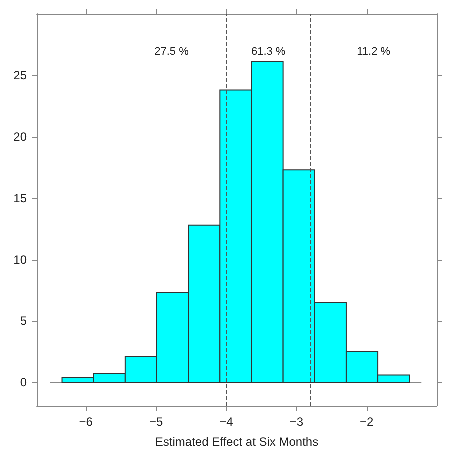  Describe the element at coordinates (156, 422) in the screenshot. I see `x-tick-label: −5` at that location.